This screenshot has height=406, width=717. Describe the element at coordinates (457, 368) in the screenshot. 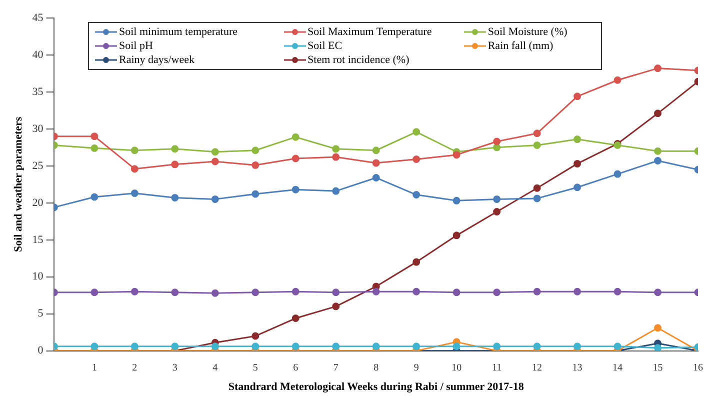

I see `x-tick-label: 10` at that location.